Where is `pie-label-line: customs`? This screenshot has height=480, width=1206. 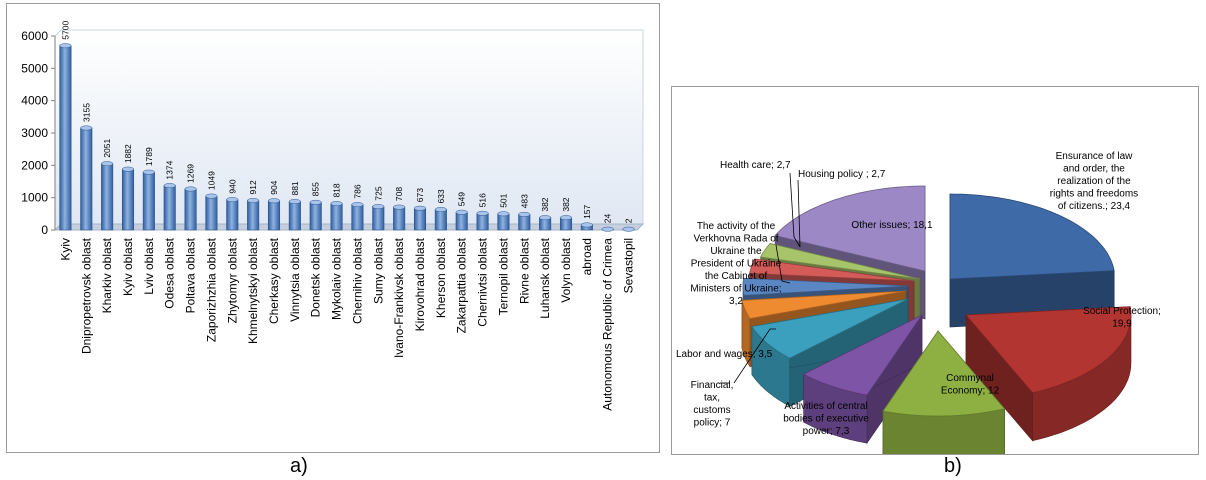
pie-label-line: customs is located at coordinates (711, 410).